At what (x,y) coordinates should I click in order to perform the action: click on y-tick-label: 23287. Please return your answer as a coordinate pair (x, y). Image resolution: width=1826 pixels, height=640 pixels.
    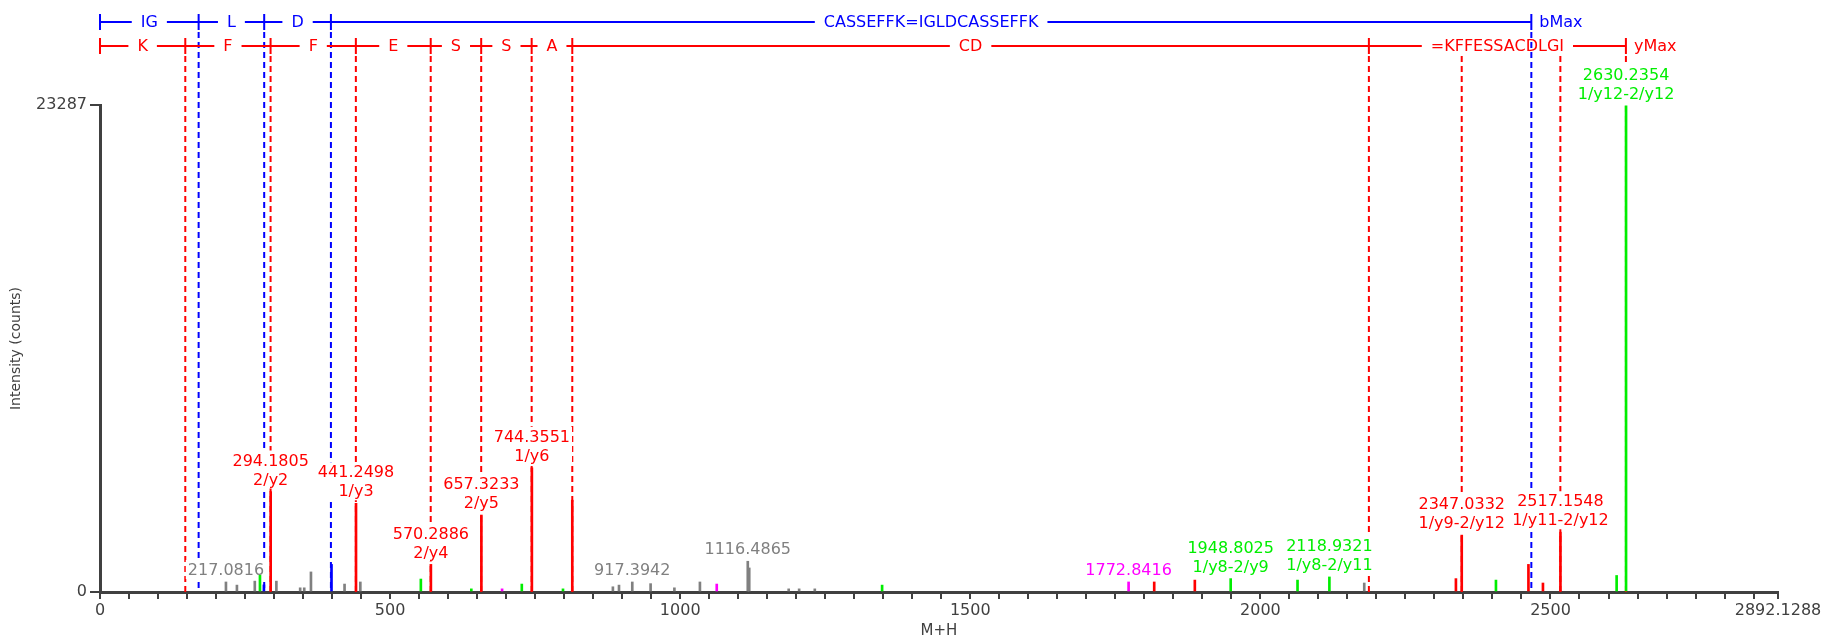
    Looking at the image, I should click on (61, 104).